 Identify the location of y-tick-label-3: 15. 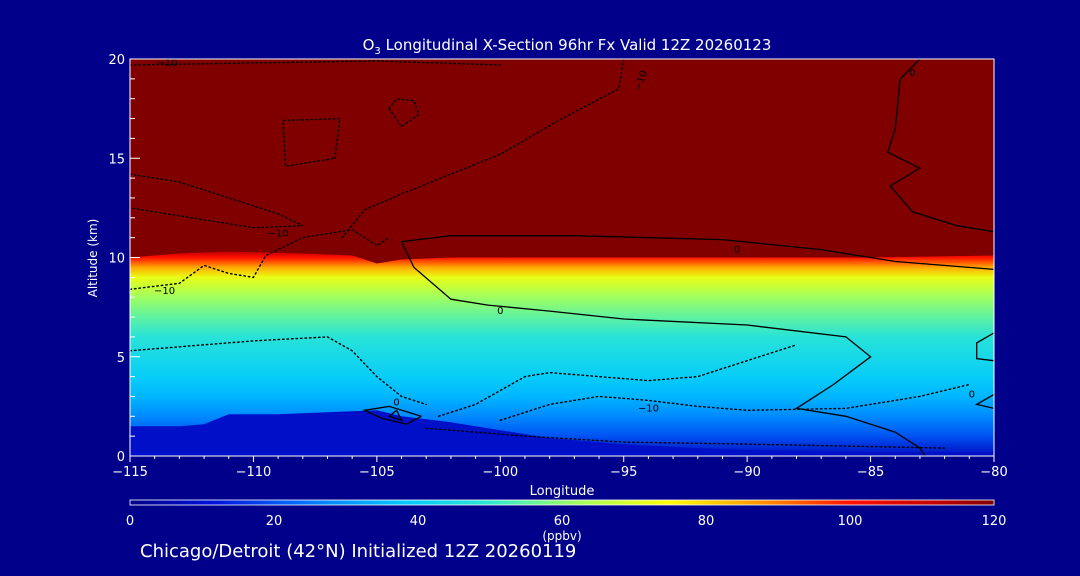
(116, 159).